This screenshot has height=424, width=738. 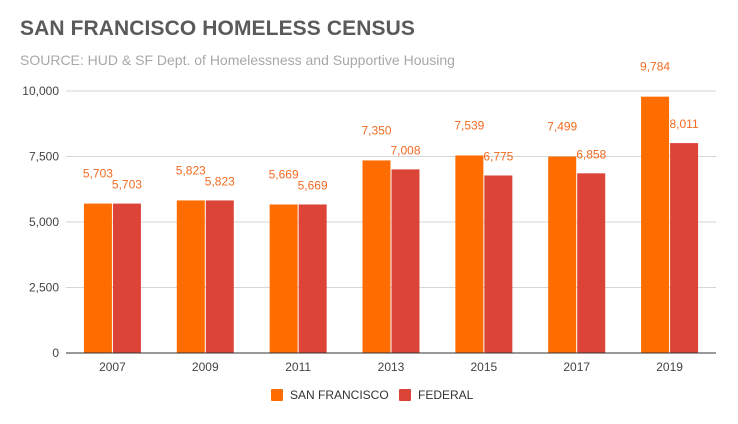 I want to click on bar-san-francisco-2009, so click(x=190, y=276).